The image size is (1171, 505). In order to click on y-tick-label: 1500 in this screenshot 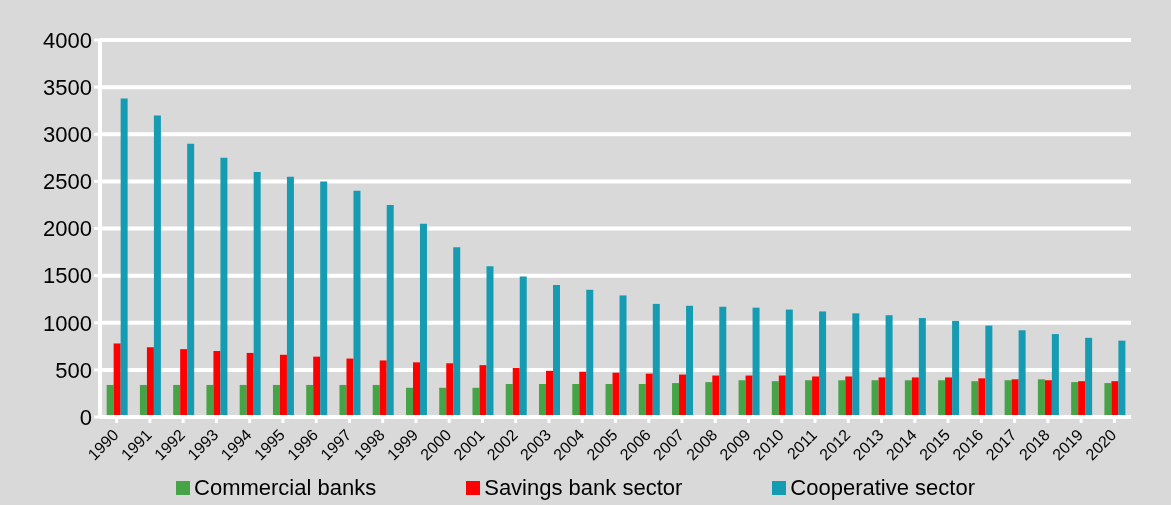, I will do `click(67, 276)`.